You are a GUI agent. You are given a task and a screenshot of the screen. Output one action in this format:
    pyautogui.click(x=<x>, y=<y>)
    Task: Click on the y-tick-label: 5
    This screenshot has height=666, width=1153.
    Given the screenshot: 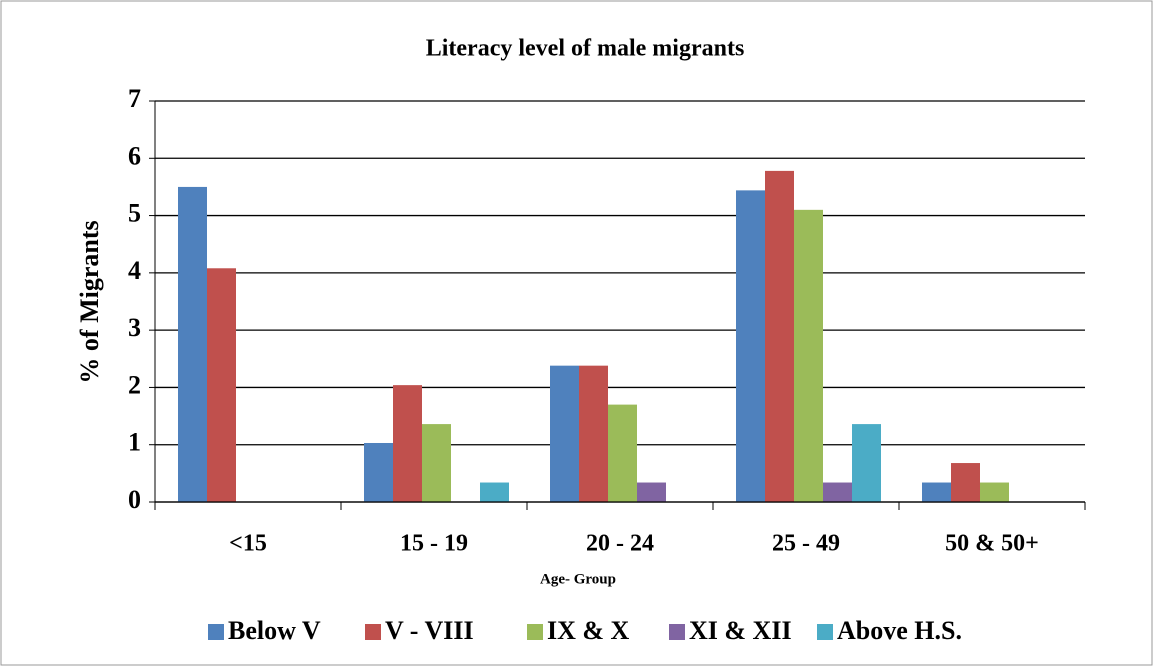 What is the action you would take?
    pyautogui.click(x=134, y=213)
    